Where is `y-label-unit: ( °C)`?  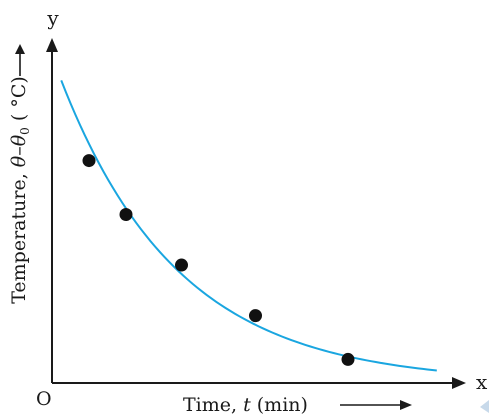
y-label-unit: ( °C) is located at coordinates (19, 102).